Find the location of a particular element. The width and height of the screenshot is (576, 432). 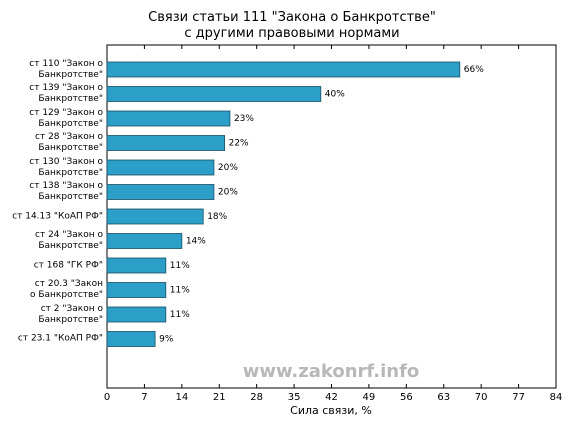

x-tick-label: 42 is located at coordinates (331, 397).